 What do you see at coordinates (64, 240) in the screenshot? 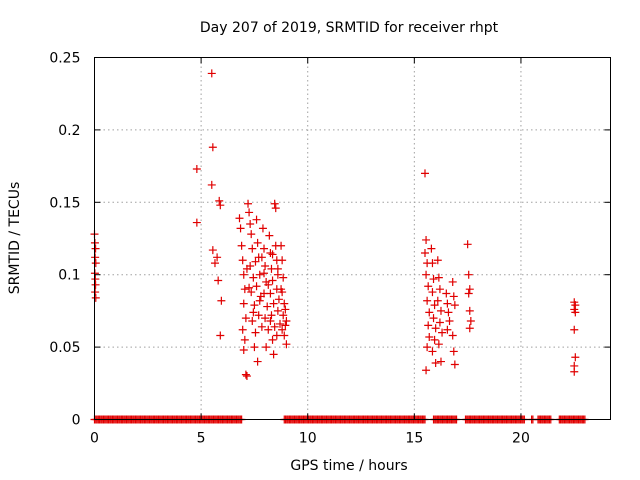
I see `y-tick-labels: 0 0.05 0.1 0.15 0.2 0.25` at bounding box center [64, 240].